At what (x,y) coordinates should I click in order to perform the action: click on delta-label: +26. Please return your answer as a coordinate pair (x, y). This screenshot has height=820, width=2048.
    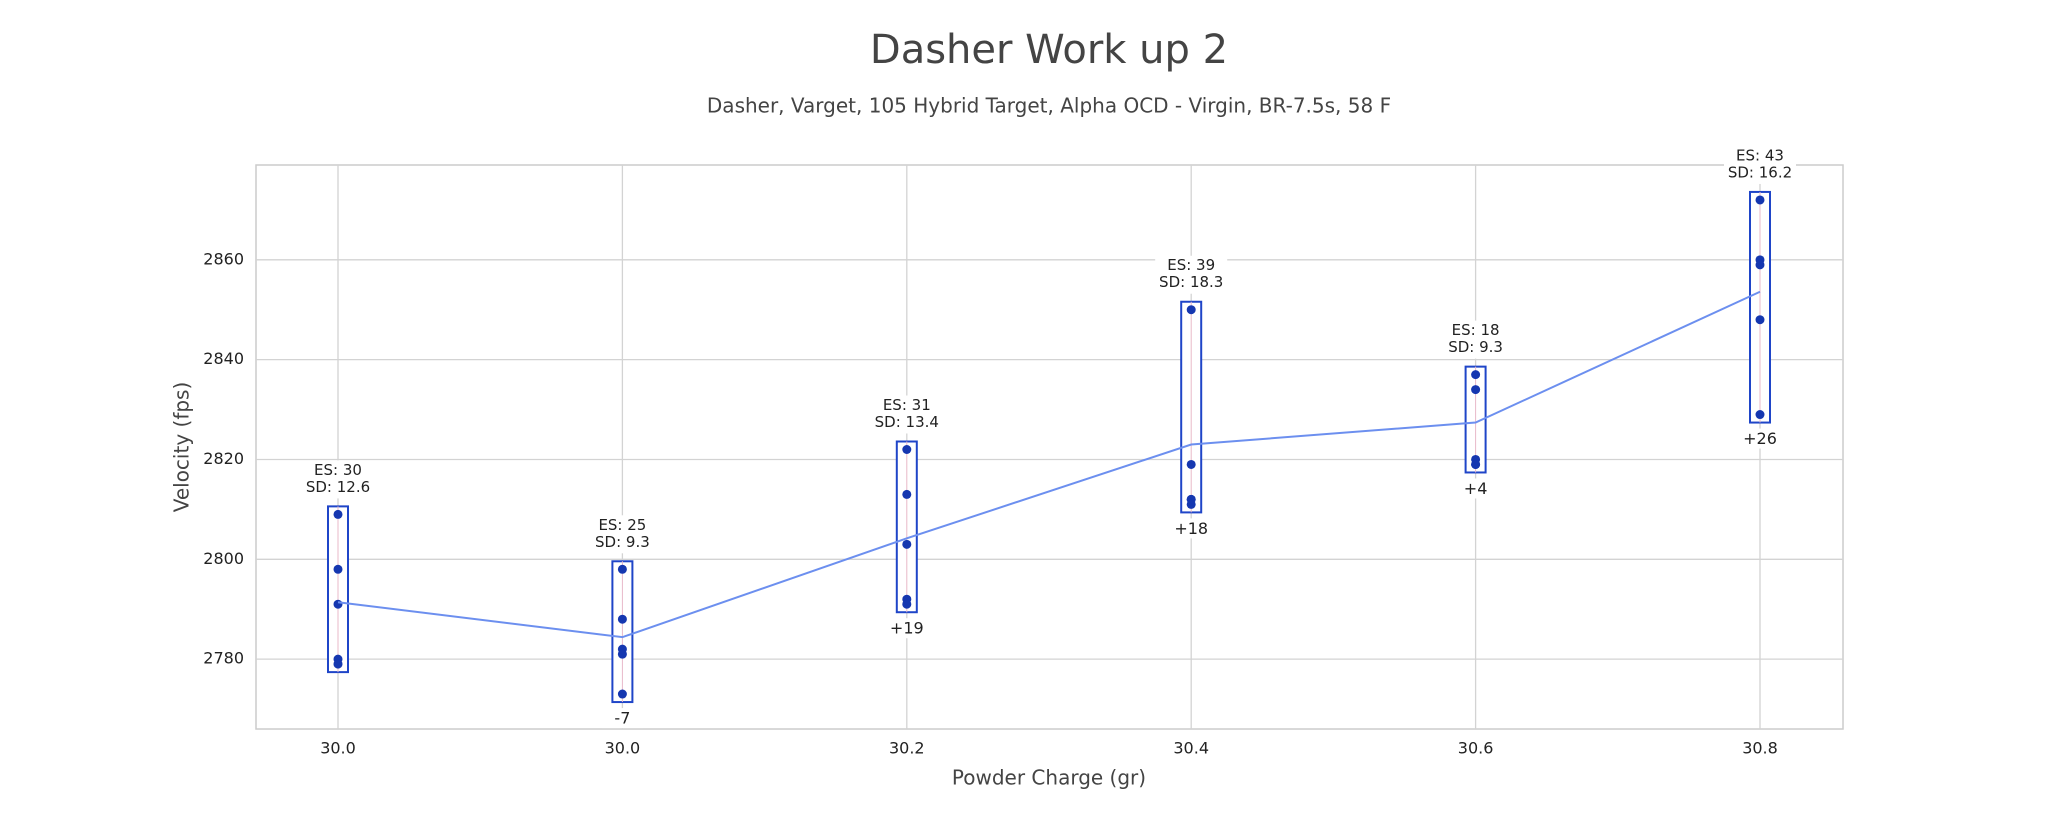
    Looking at the image, I should click on (1760, 438).